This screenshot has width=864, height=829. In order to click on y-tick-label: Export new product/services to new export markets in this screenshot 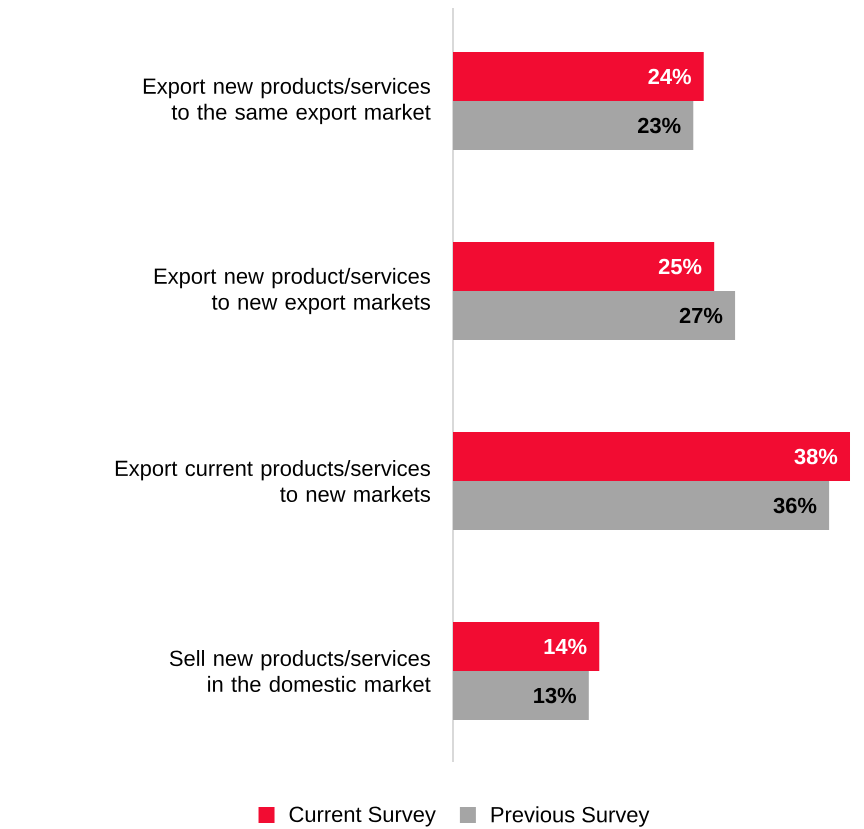, I will do `click(292, 291)`.